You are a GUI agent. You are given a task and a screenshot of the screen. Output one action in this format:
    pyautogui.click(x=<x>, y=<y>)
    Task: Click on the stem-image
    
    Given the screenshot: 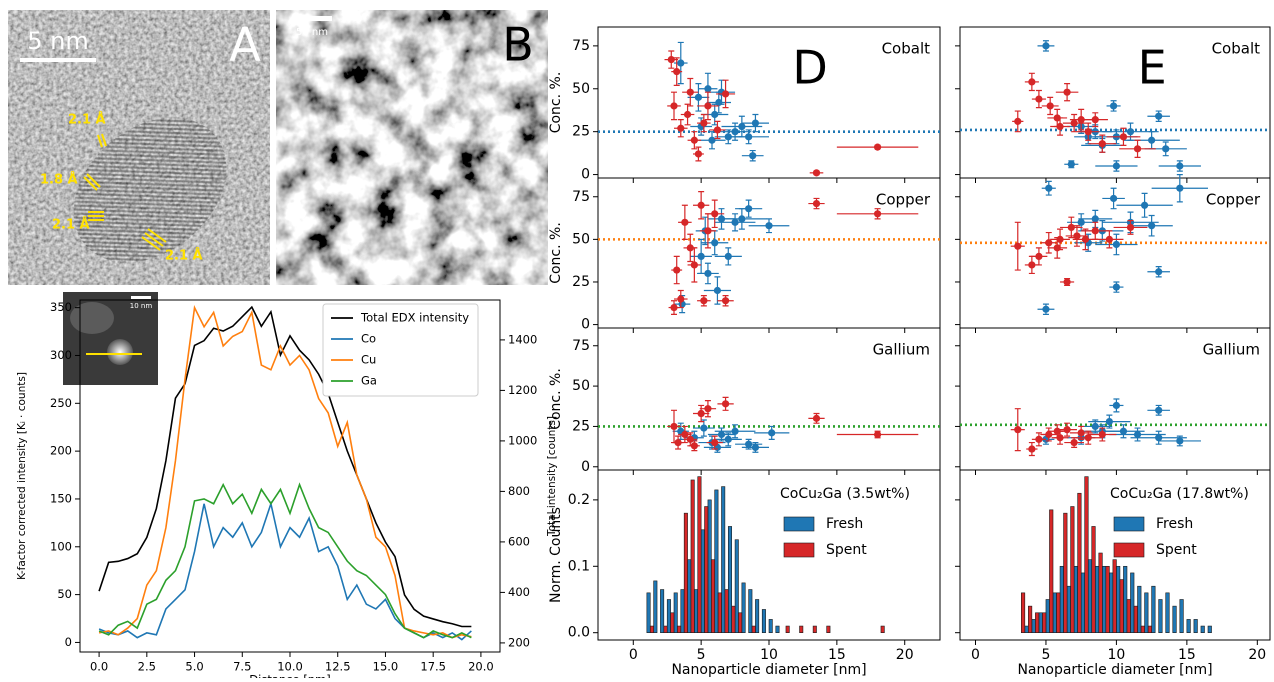 What is the action you would take?
    pyautogui.click(x=412, y=147)
    